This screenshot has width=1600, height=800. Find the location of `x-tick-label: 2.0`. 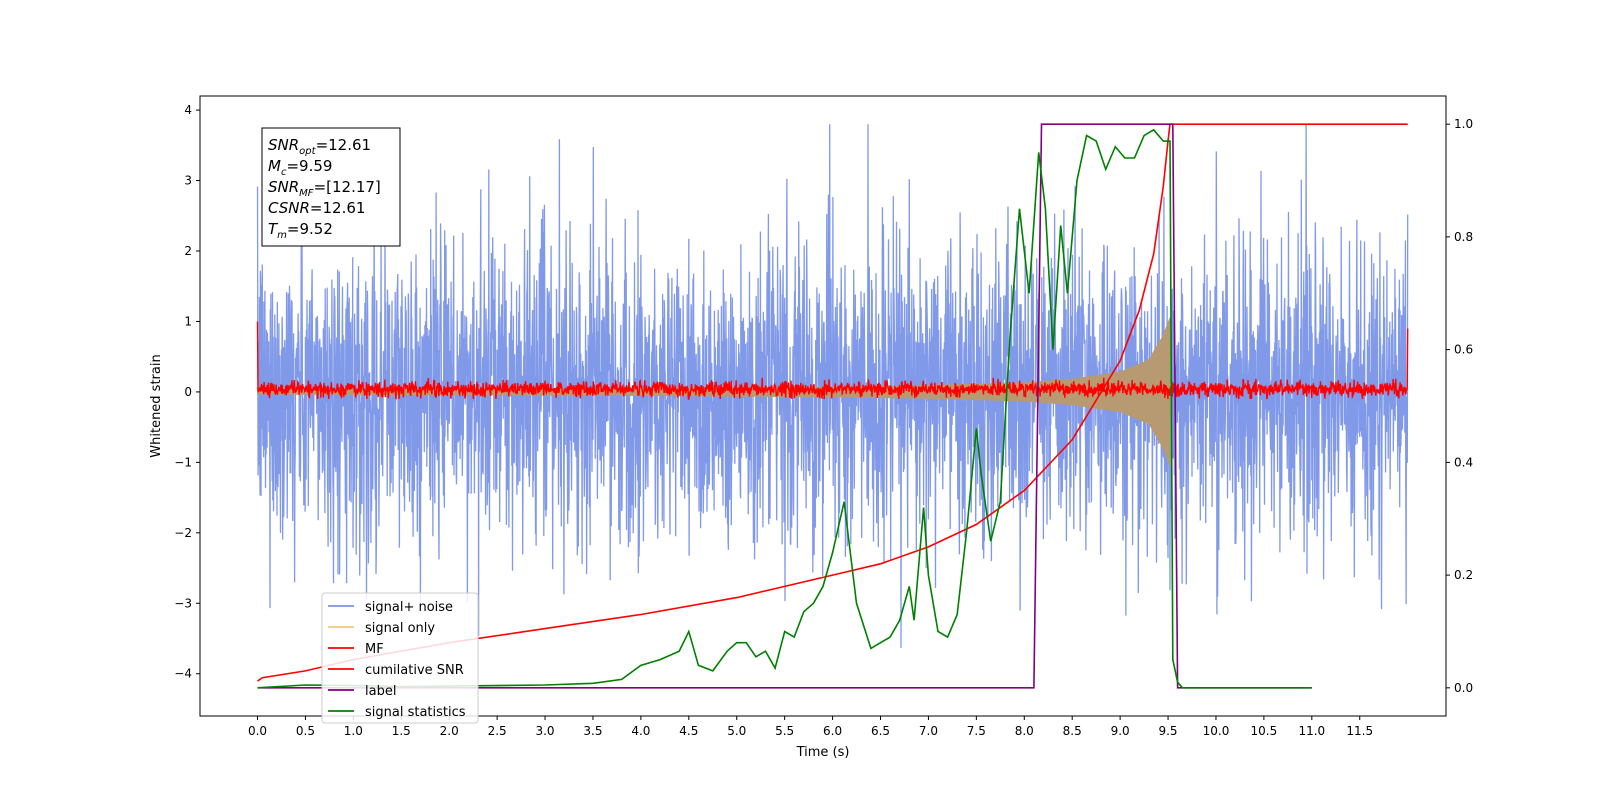

x-tick-label: 2.0 is located at coordinates (449, 731).